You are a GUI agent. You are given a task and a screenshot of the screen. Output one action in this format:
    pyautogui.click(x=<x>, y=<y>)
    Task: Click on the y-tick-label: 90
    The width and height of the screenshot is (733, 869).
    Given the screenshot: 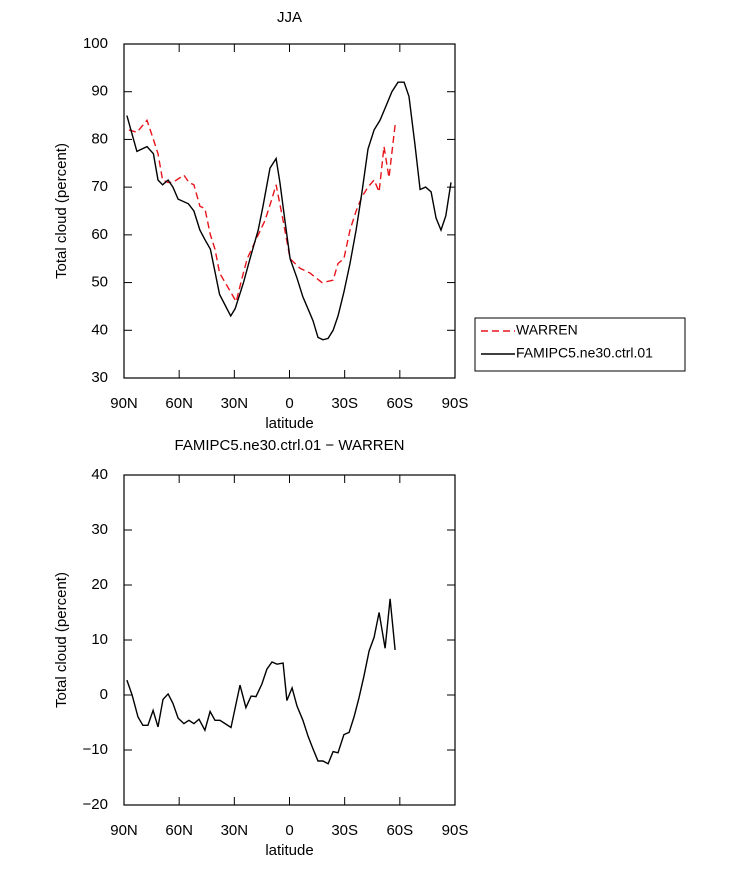 What is the action you would take?
    pyautogui.click(x=99, y=91)
    